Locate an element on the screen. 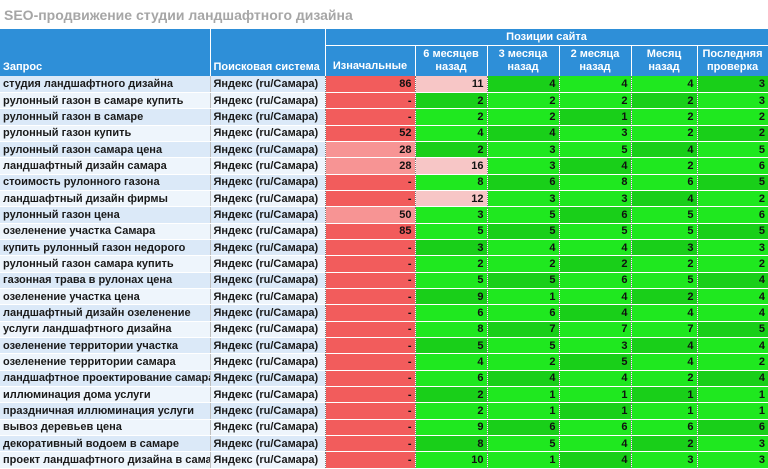 This screenshot has height=469, width=768. header-period: 3 месяца назад is located at coordinates (523, 60).